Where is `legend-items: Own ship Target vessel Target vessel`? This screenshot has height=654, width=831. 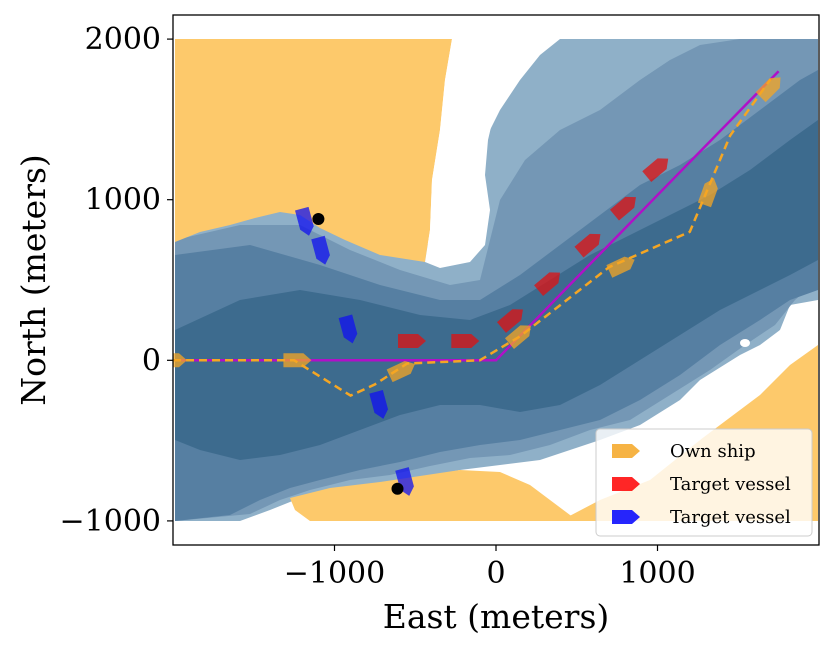 legend-items: Own ship Target vessel Target vessel is located at coordinates (701, 484).